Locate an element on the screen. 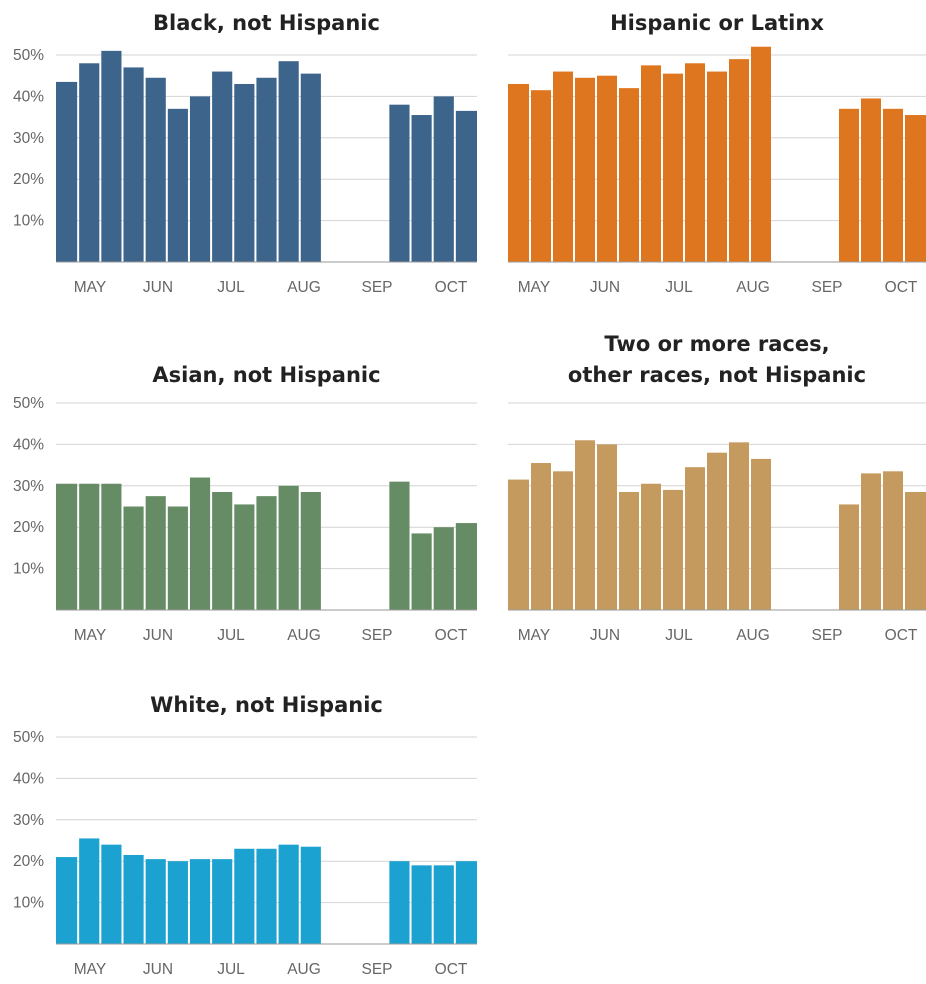 The image size is (926, 984). chart-title: Hispanic or Latinx is located at coordinates (717, 23).